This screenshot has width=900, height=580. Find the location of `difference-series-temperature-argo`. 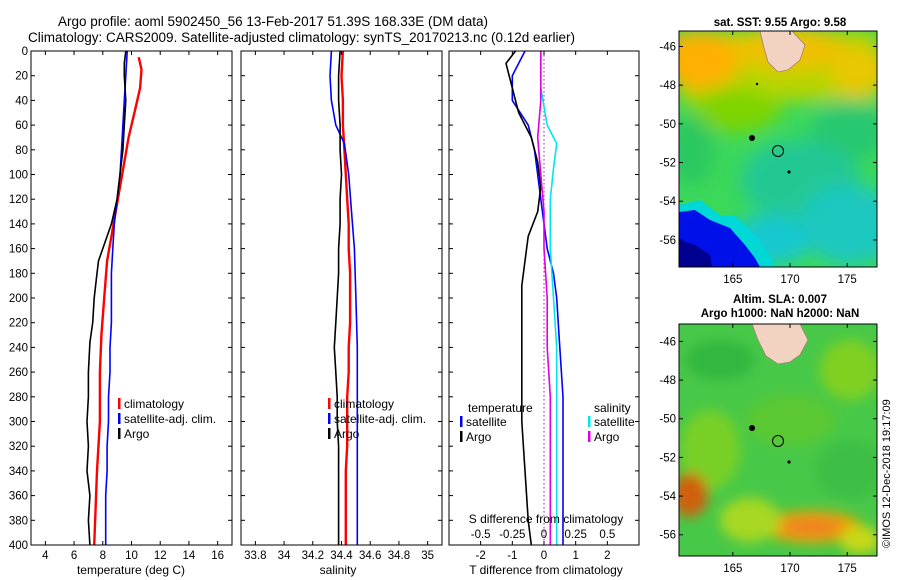

difference-series-temperature-argo is located at coordinates (523, 298).